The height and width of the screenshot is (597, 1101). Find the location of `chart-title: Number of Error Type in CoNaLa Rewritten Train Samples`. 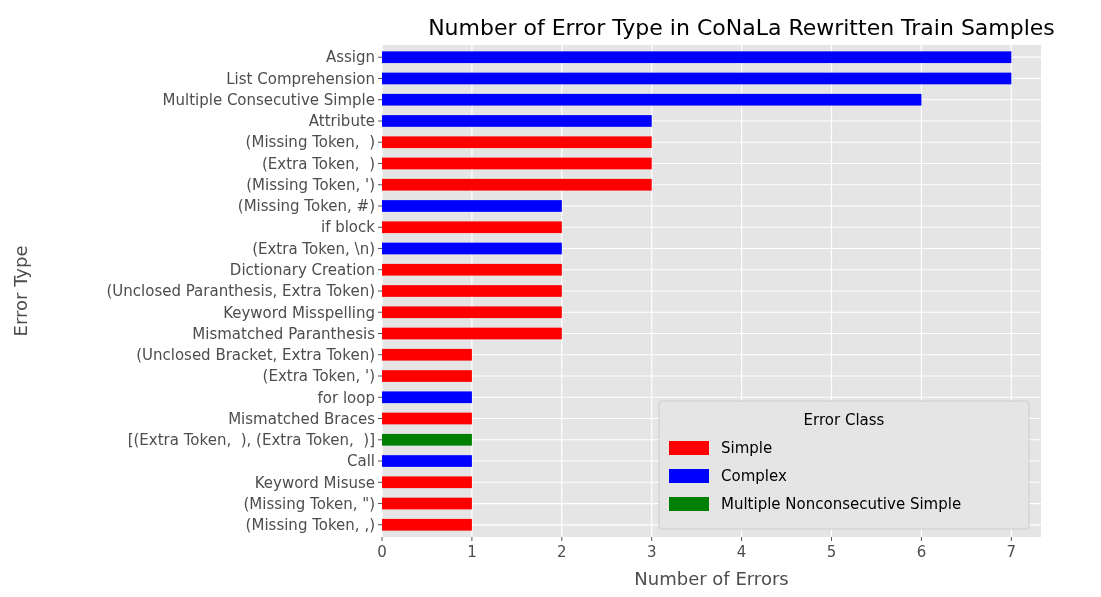

chart-title: Number of Error Type in CoNaLa Rewritten Train Samples is located at coordinates (741, 27).